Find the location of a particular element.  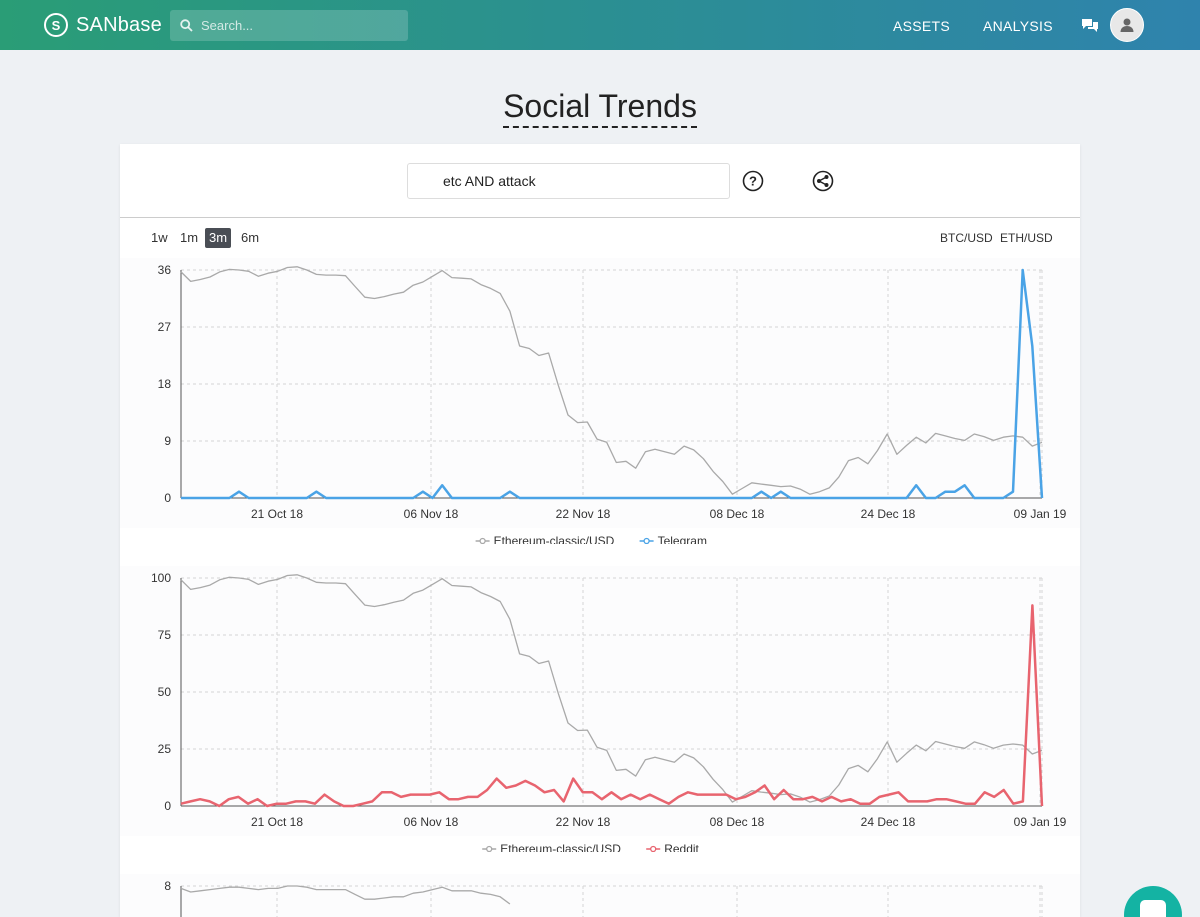

sanbase-logo-icon: S is located at coordinates (56, 25).